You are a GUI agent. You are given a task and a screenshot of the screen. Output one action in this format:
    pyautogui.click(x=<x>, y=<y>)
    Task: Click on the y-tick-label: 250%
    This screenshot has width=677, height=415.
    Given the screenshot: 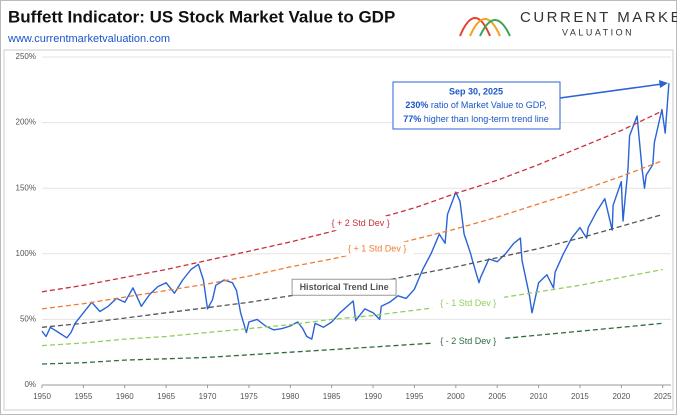 What is the action you would take?
    pyautogui.click(x=26, y=56)
    